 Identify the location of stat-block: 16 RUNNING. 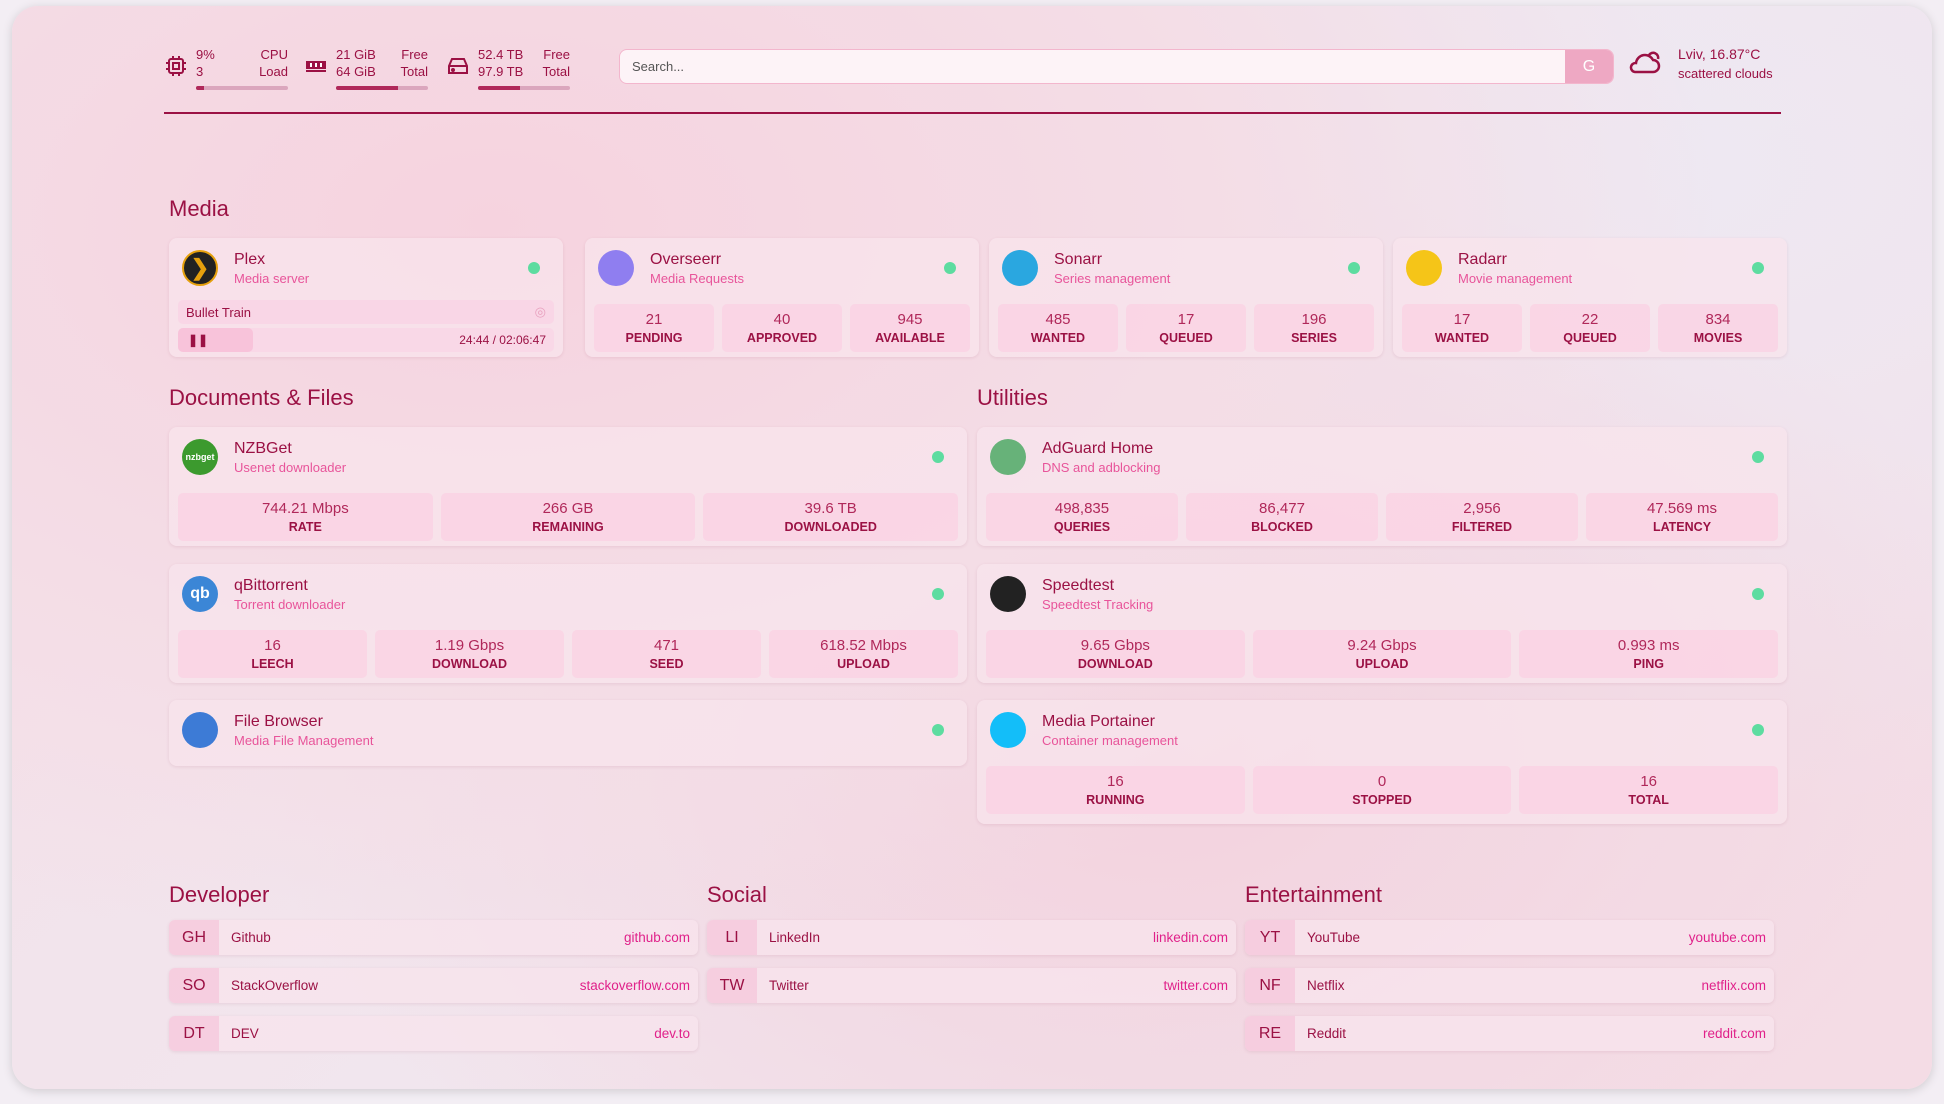
(1115, 790).